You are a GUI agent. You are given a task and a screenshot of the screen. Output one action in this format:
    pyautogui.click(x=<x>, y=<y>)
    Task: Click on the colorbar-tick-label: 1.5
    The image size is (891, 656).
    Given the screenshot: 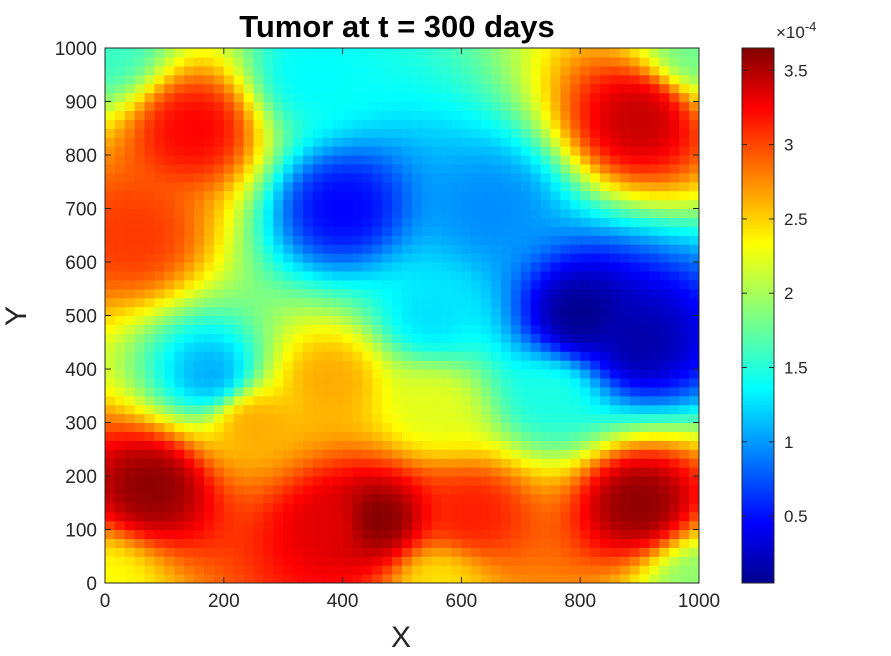 What is the action you would take?
    pyautogui.click(x=796, y=368)
    